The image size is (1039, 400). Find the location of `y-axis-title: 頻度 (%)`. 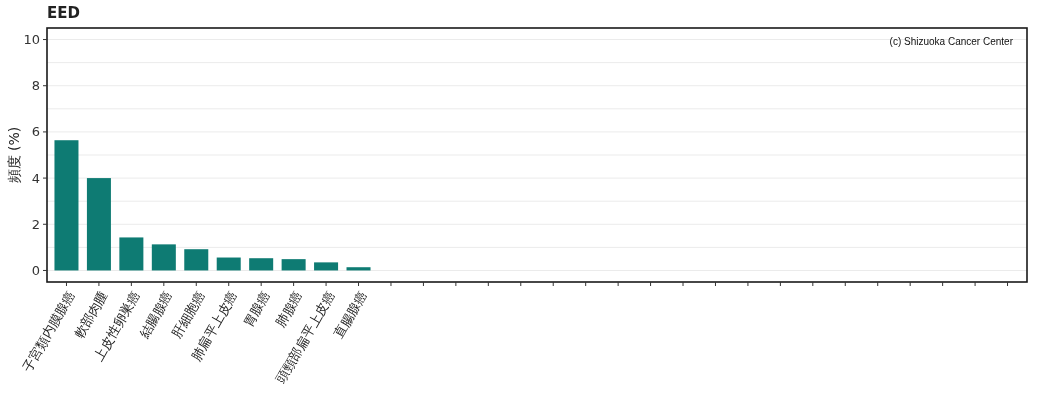

y-axis-title: 頻度 (%) is located at coordinates (14, 155).